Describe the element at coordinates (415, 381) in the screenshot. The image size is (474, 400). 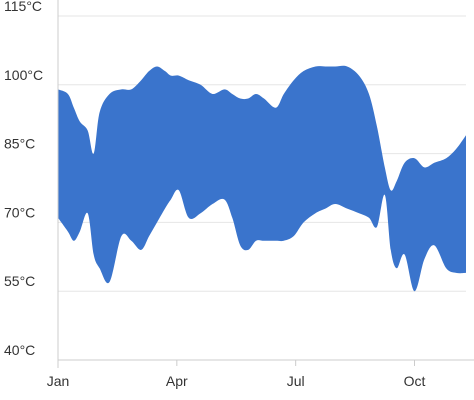
I see `x-tick-label: Oct` at that location.